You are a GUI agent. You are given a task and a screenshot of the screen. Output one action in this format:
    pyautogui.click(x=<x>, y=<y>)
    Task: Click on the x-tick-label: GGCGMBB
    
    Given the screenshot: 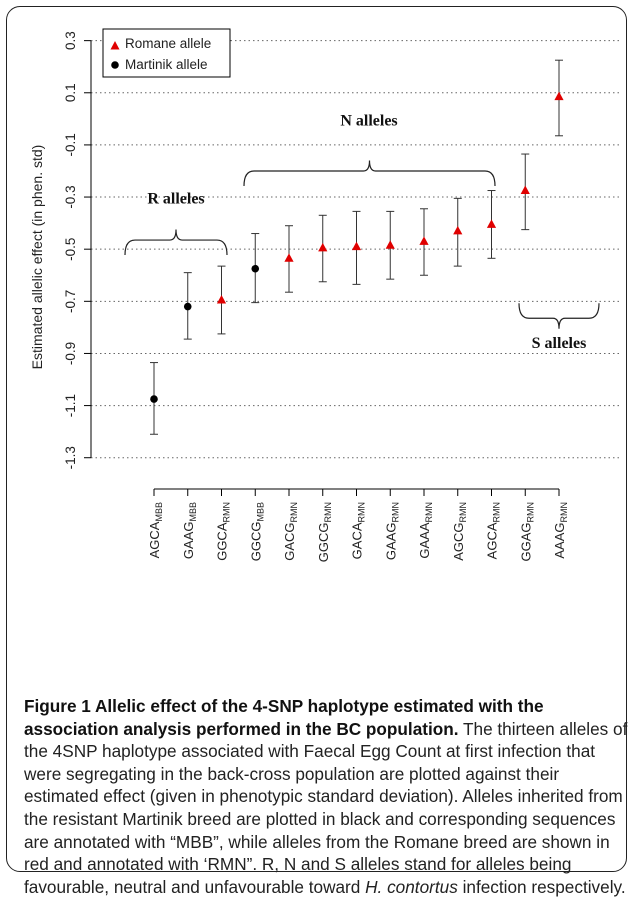 What is the action you would take?
    pyautogui.click(x=256, y=531)
    